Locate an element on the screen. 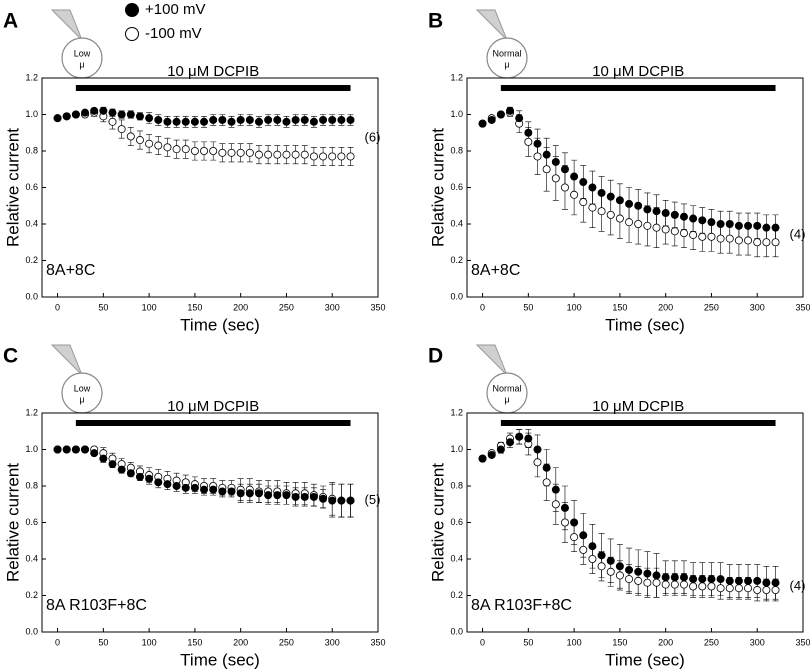 The image size is (810, 670). panel-label: A is located at coordinates (10, 21).